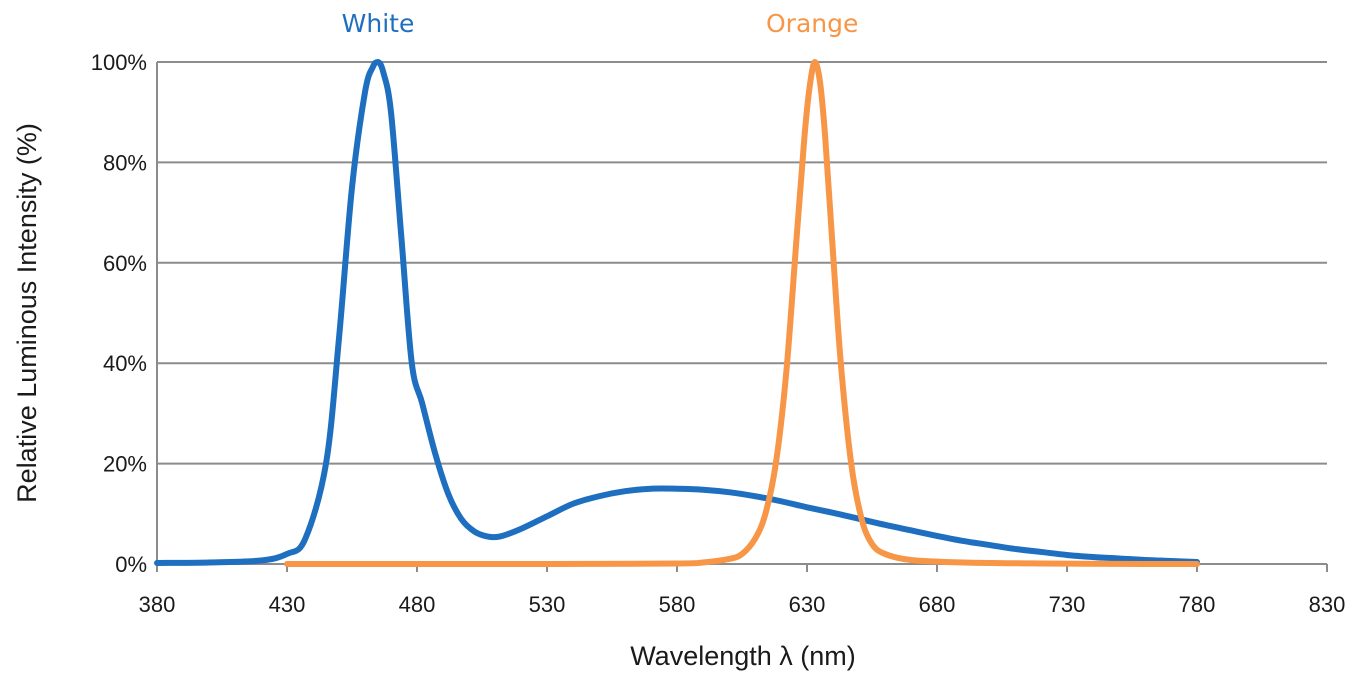  What do you see at coordinates (677, 604) in the screenshot?
I see `x-tick-label: 580` at bounding box center [677, 604].